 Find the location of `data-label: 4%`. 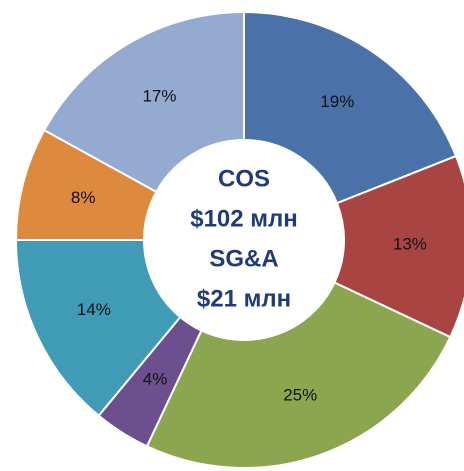

data-label: 4% is located at coordinates (155, 379).